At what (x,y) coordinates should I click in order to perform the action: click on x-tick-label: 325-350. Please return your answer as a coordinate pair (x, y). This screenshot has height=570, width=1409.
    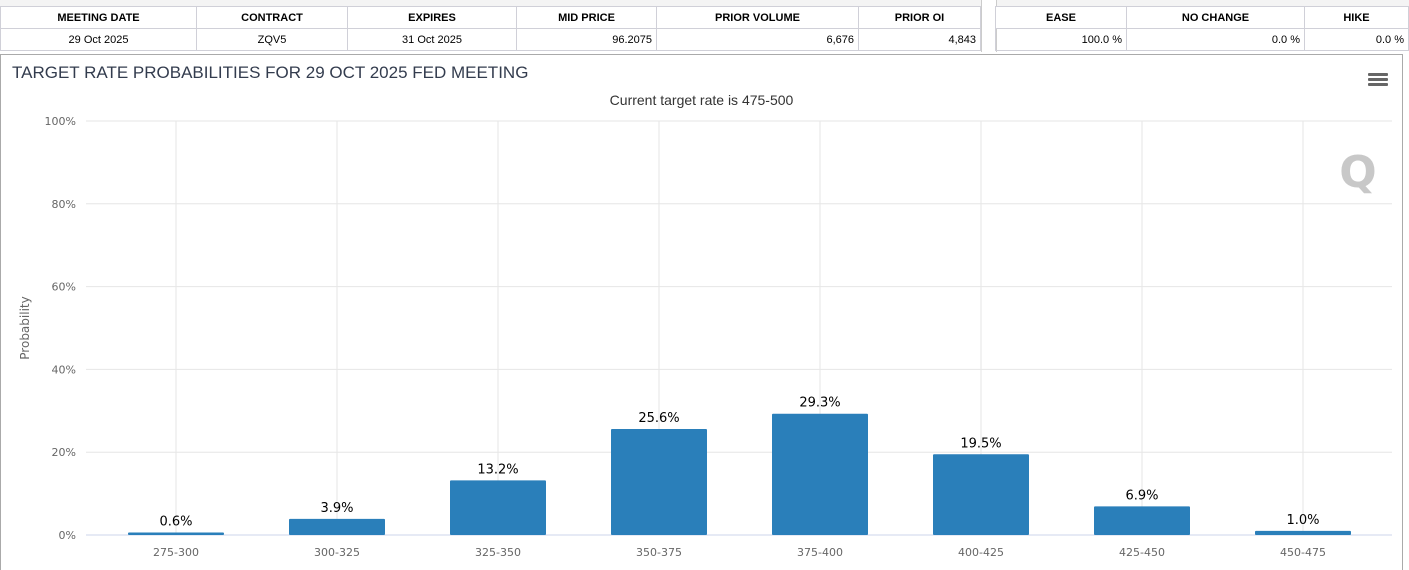
    Looking at the image, I should click on (498, 552).